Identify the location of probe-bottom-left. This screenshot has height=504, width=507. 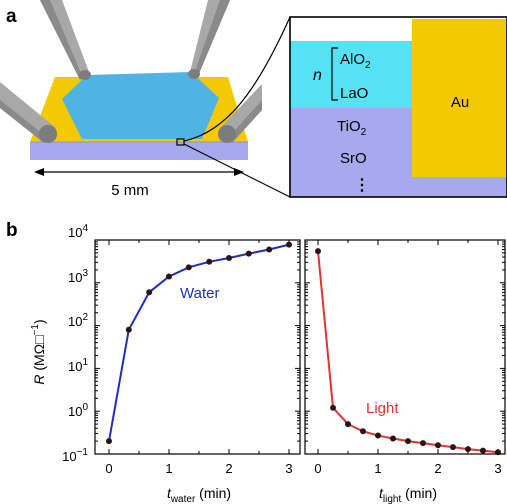
(28, 112).